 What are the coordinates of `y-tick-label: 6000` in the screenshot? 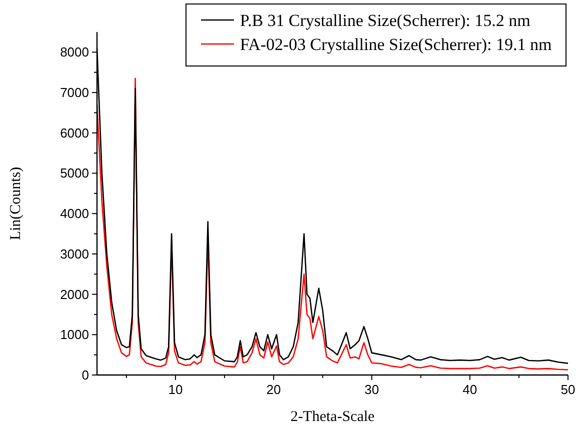 It's located at (74, 132).